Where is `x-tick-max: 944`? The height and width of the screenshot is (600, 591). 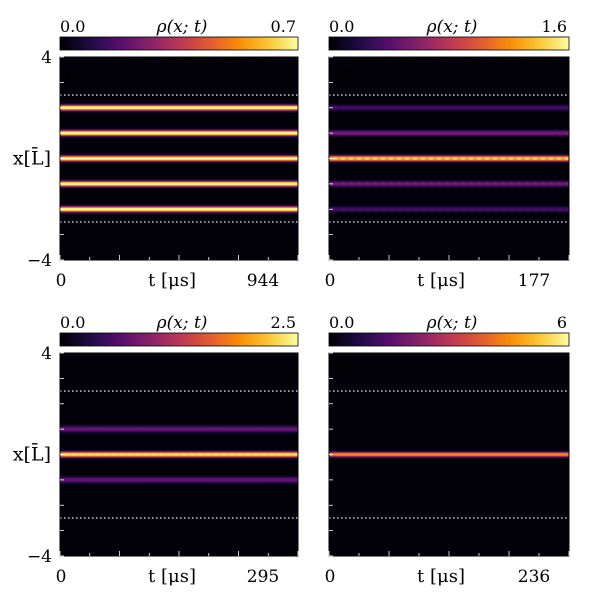 x-tick-max: 944 is located at coordinates (263, 281).